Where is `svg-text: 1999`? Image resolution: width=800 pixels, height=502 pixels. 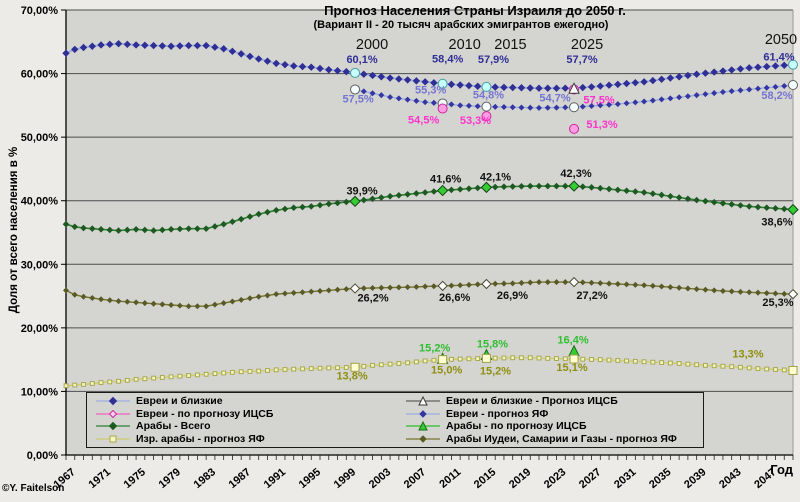 svg-text: 1999 is located at coordinates (345, 478).